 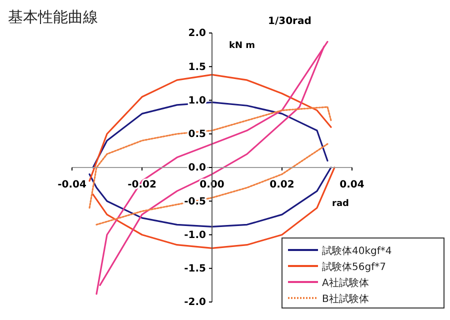 What do you see at coordinates (357, 251) in the screenshot?
I see `legend-label: 試験体40kgf*4` at bounding box center [357, 251].